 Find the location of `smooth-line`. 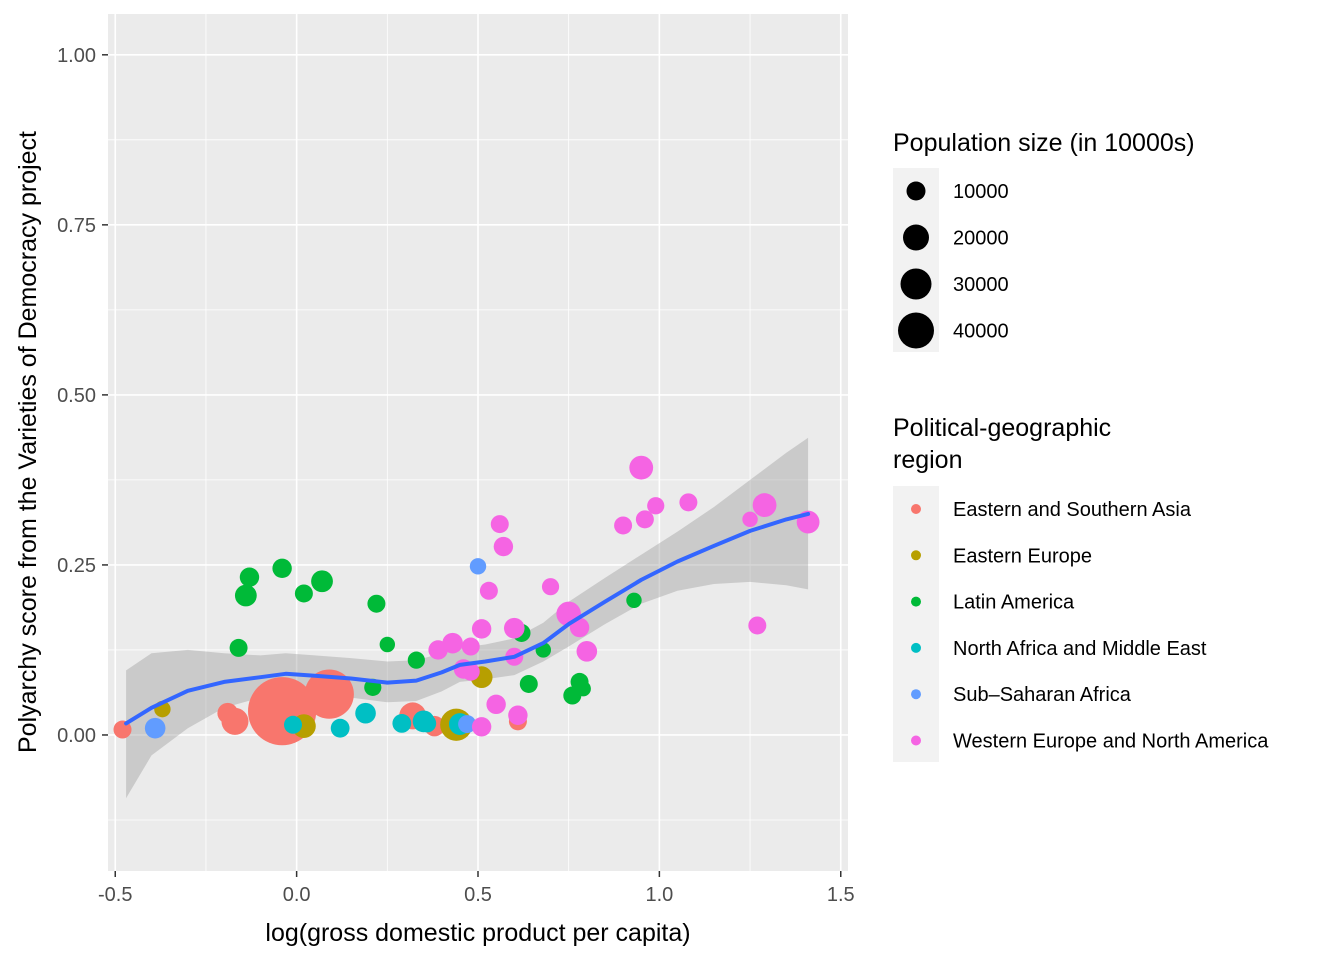

smooth-line is located at coordinates (467, 618).